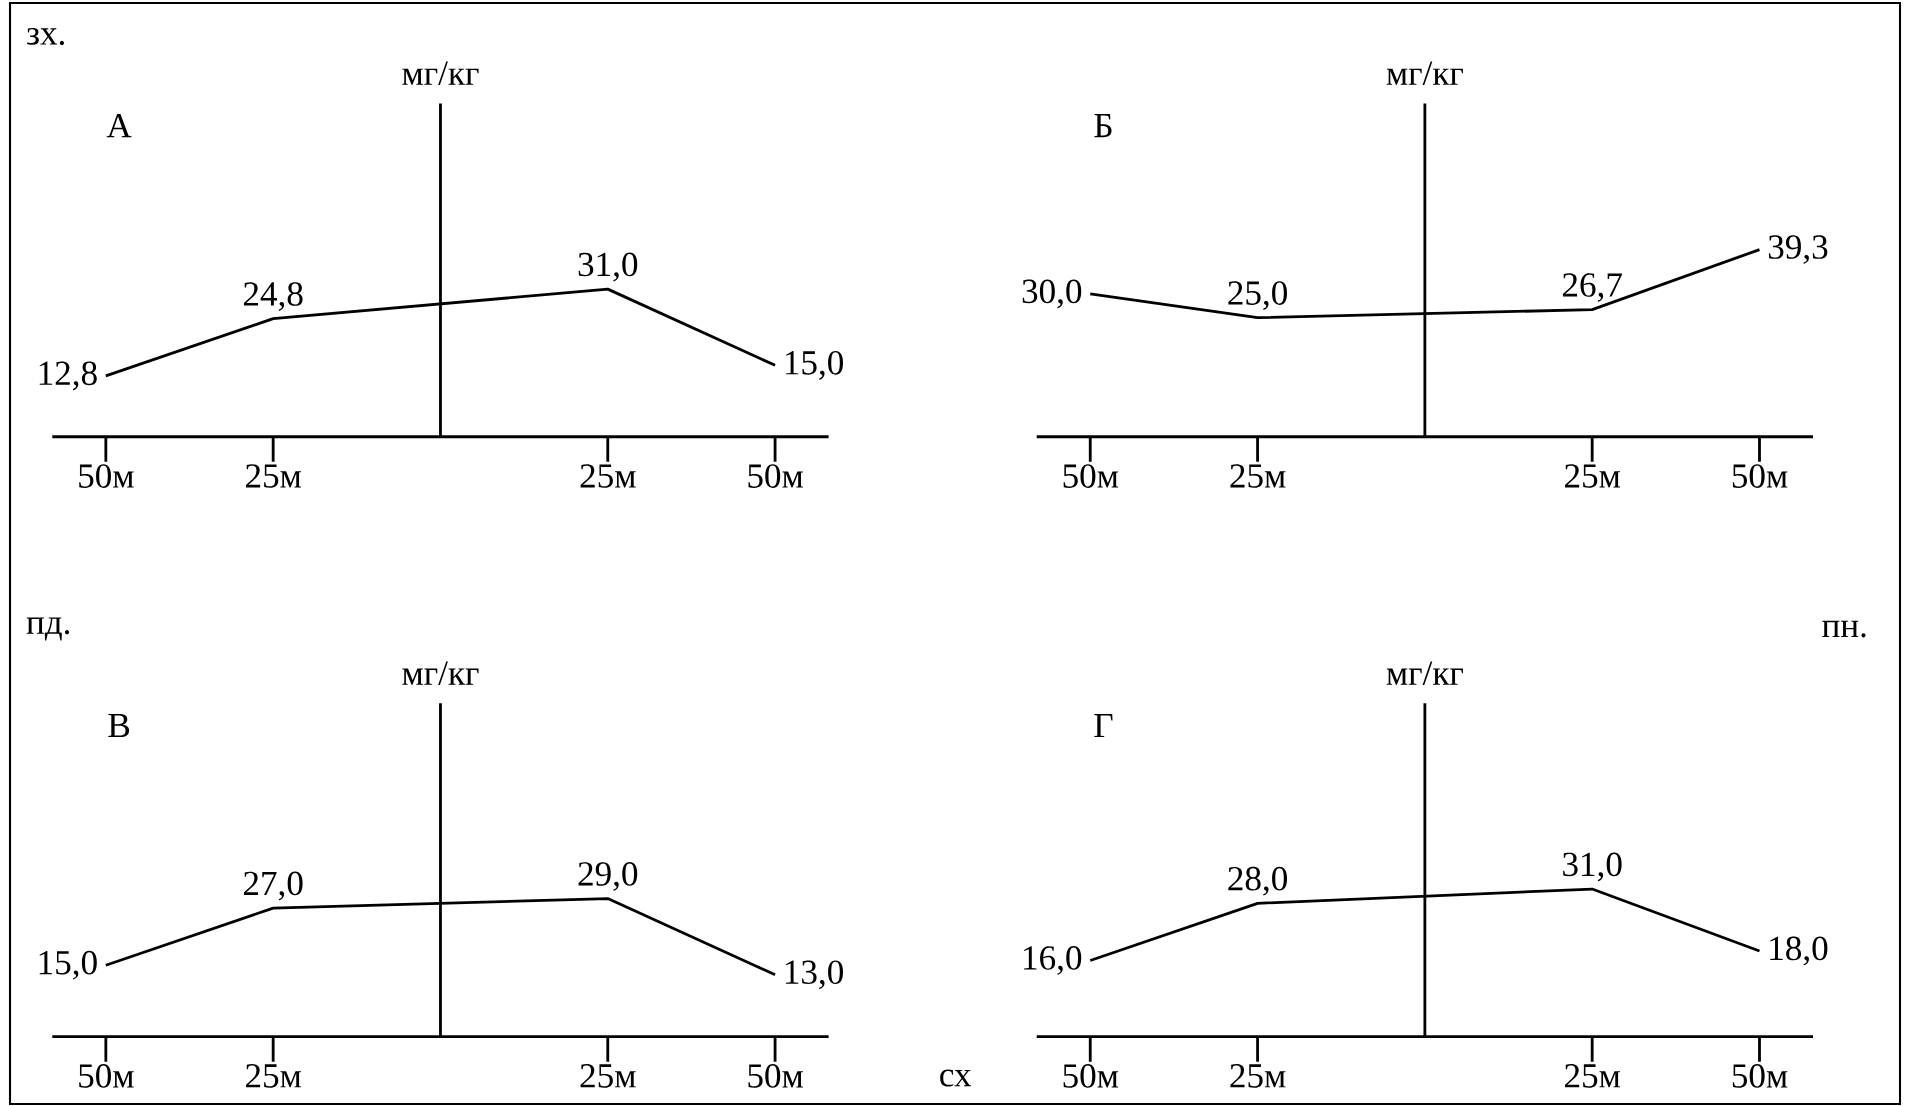  I want to click on text: пд., so click(48, 629).